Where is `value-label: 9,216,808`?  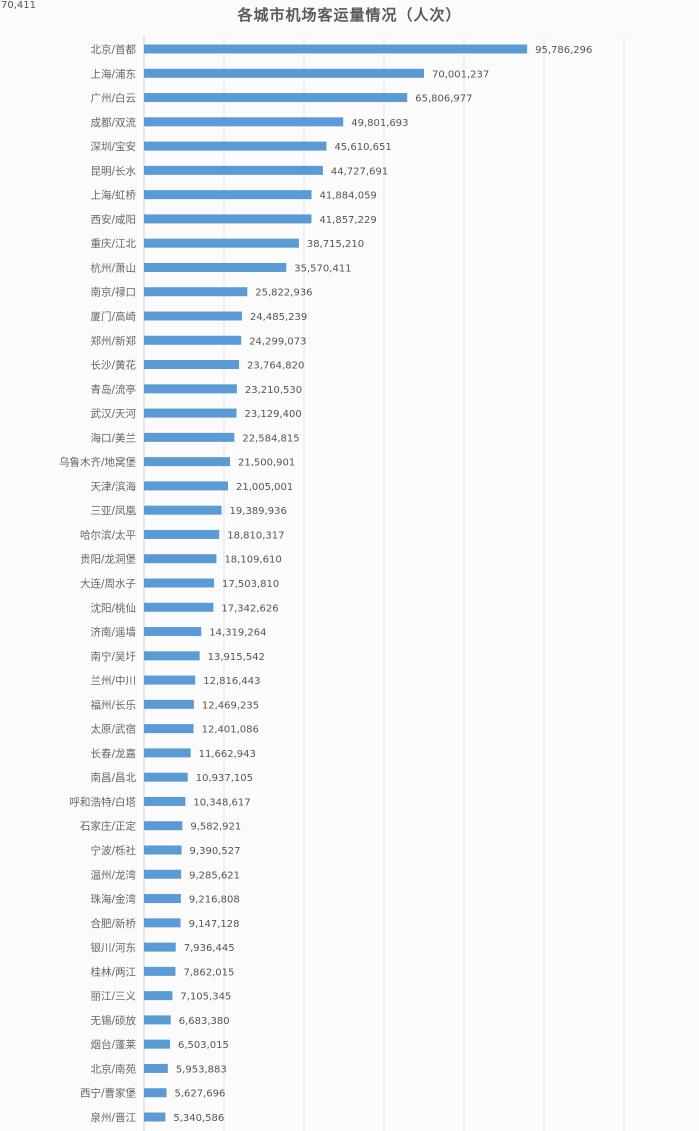
value-label: 9,216,808 is located at coordinates (214, 900).